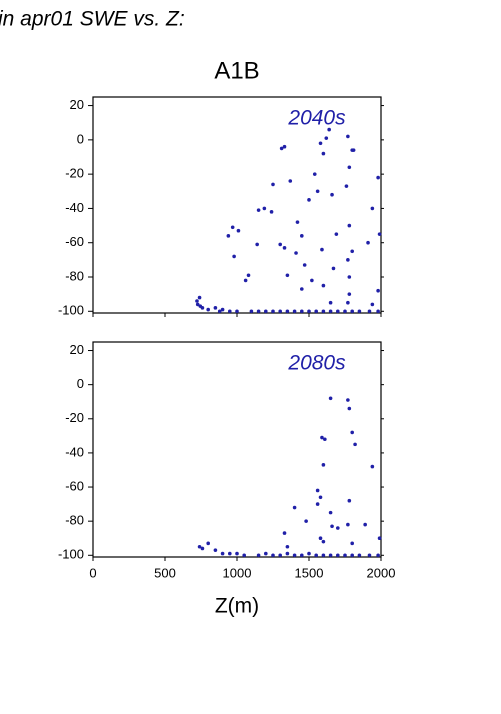 Image resolution: width=501 pixels, height=714 pixels. What do you see at coordinates (71, 310) in the screenshot?
I see `y-tick-label: -100` at bounding box center [71, 310].